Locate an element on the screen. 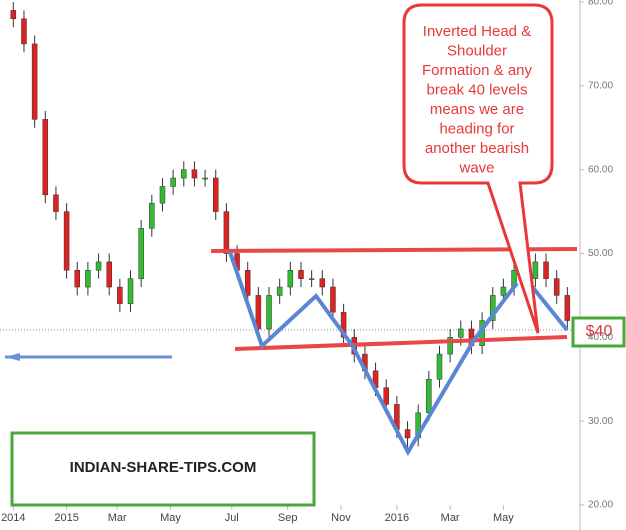  watermark: INDIAN-SHARE-TIPS.COM is located at coordinates (163, 467).